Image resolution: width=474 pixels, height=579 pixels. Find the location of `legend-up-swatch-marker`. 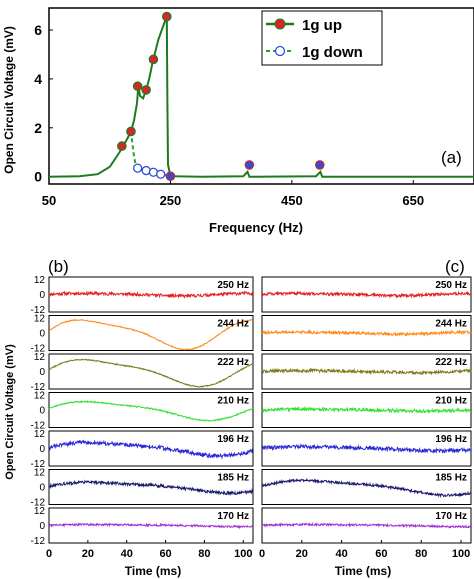

legend-up-swatch-marker is located at coordinates (280, 24).